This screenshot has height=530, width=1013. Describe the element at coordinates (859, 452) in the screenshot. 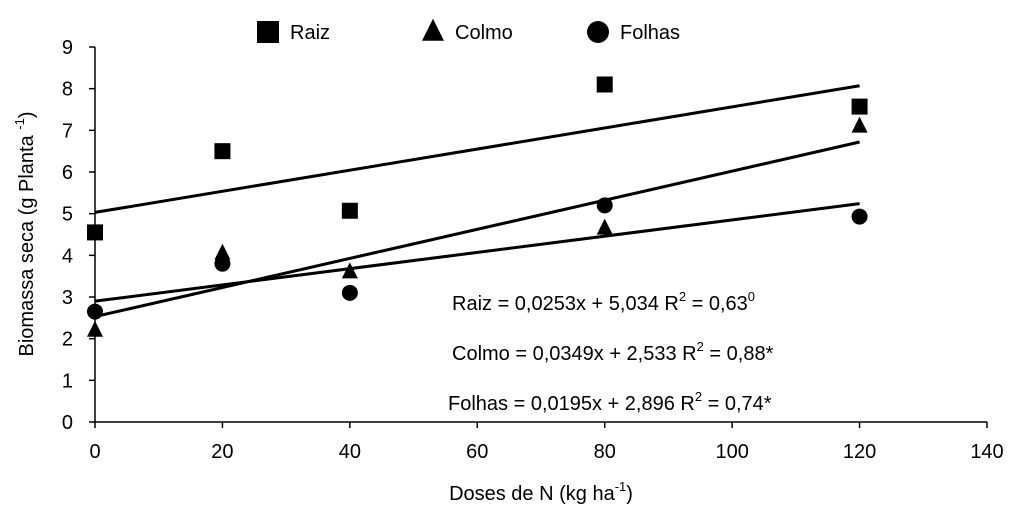

I see `x-tick-label: 120` at that location.